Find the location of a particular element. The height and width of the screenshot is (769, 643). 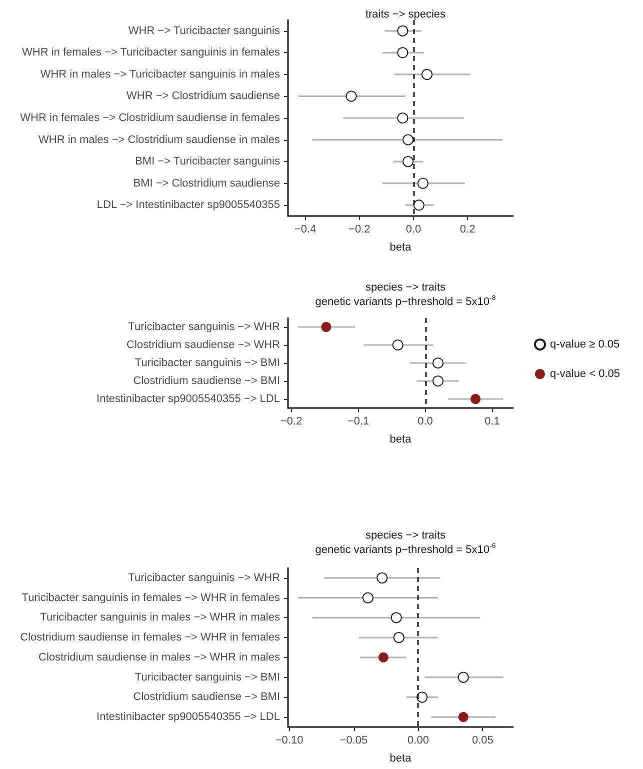

y-tick-label: Turicibacter sanguinis in males −> WHR in males is located at coordinates (160, 618).